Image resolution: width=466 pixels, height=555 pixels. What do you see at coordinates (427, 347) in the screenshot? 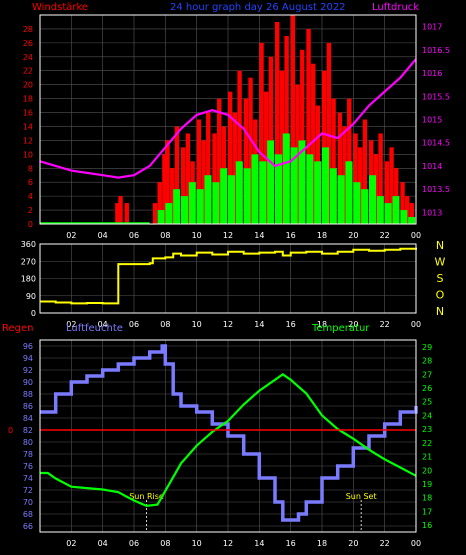
I see `temperature-y-tick-label: 29` at bounding box center [427, 347].